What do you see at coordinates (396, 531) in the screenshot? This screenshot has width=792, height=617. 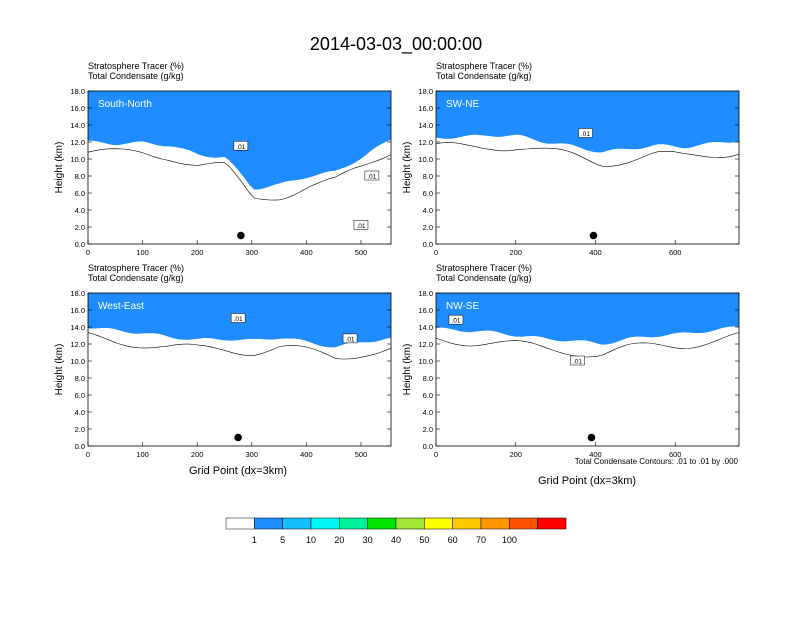 I see `colorbar: 1 5 10 20 30 40 50 60 70 100` at bounding box center [396, 531].